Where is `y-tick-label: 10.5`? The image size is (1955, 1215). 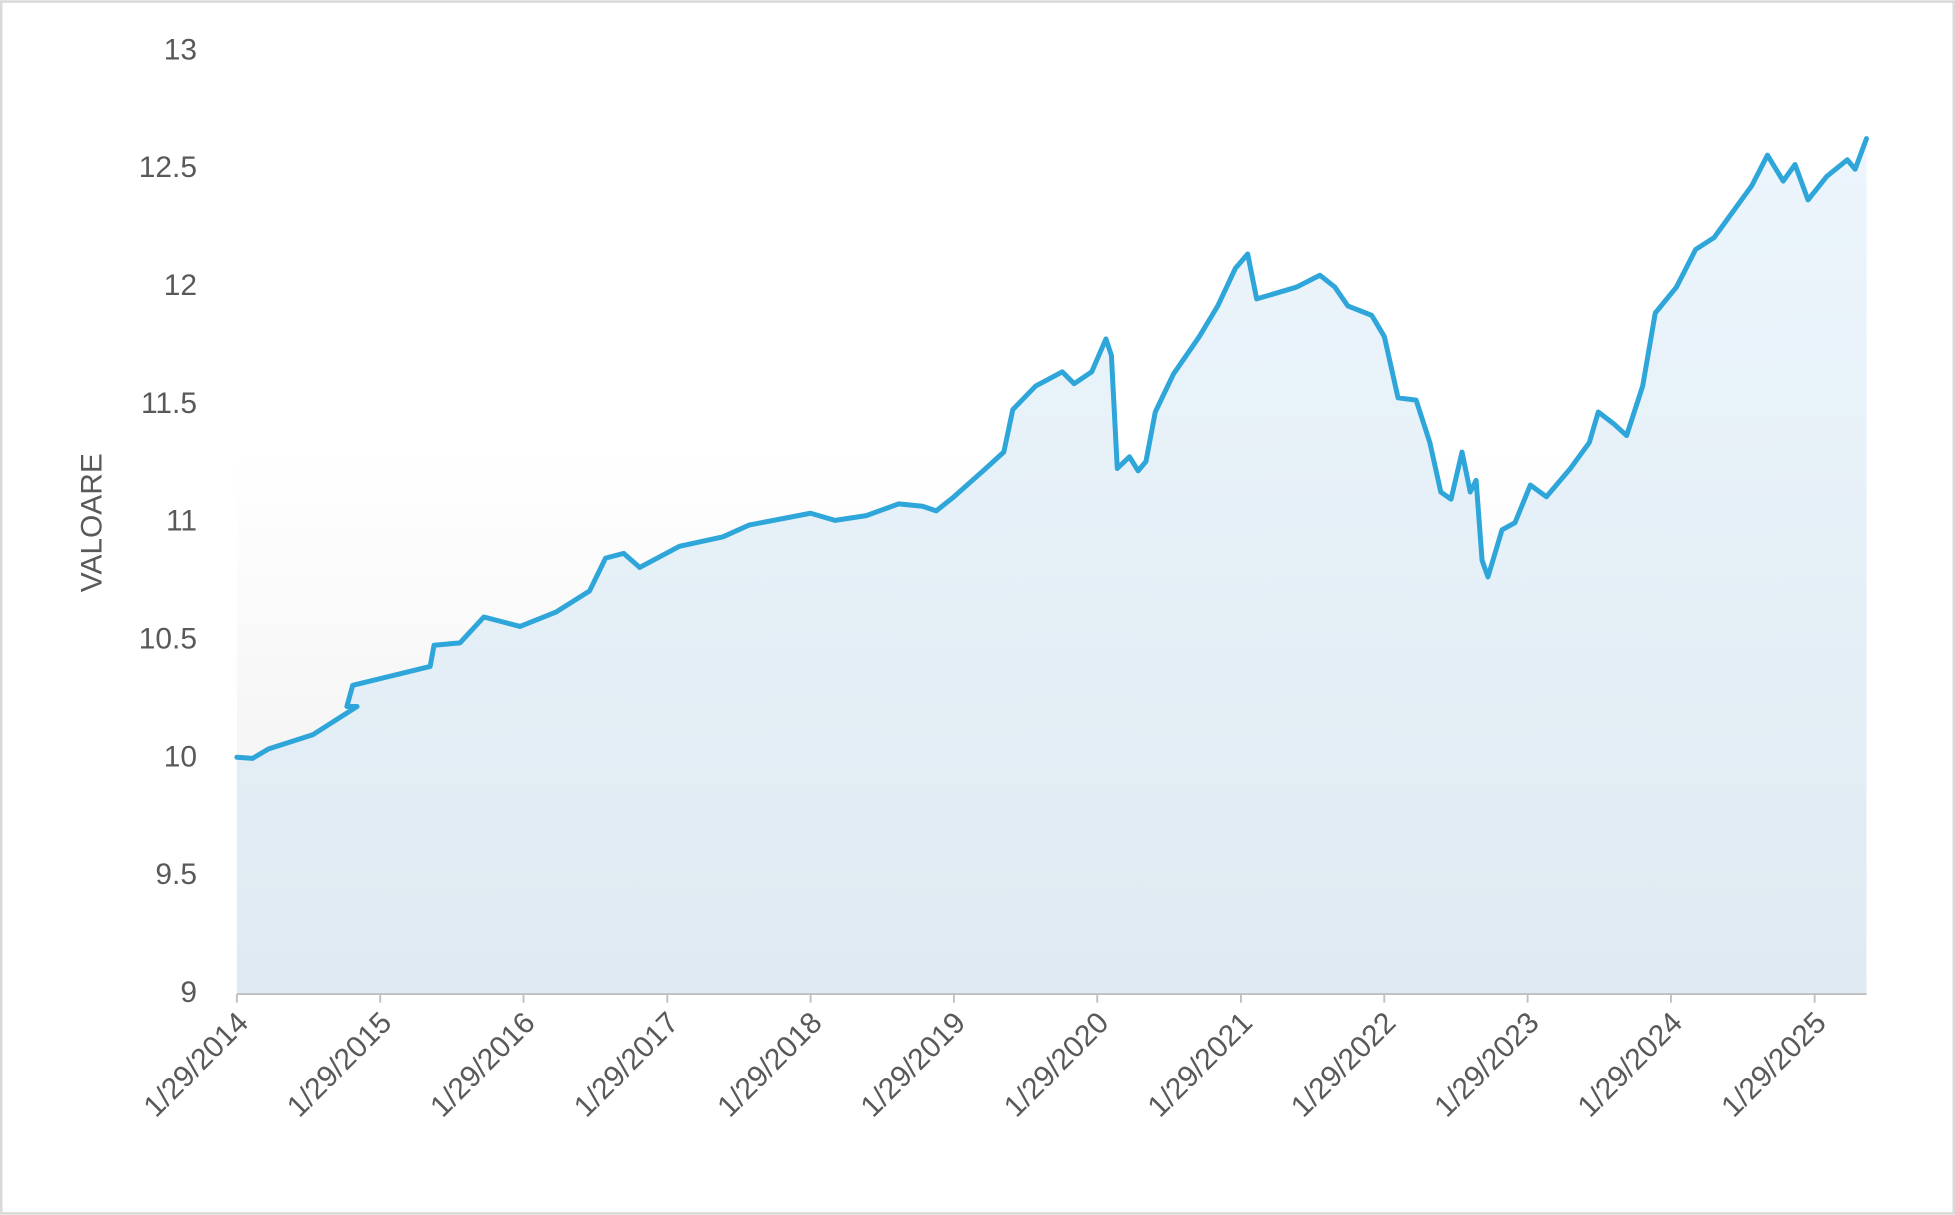 y-tick-label: 10.5 is located at coordinates (168, 638).